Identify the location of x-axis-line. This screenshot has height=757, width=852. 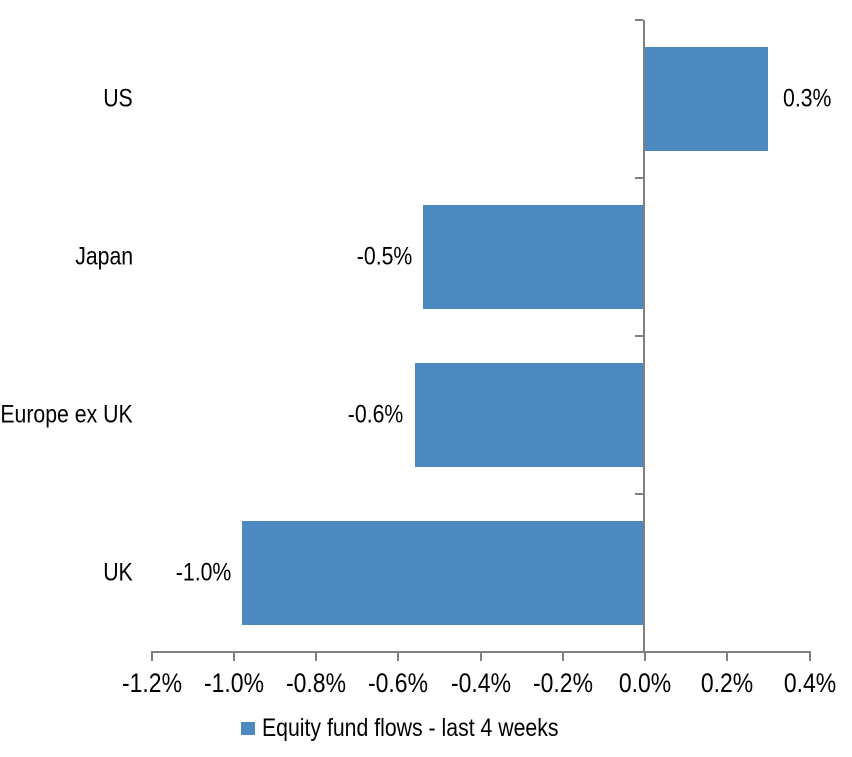
(480, 652).